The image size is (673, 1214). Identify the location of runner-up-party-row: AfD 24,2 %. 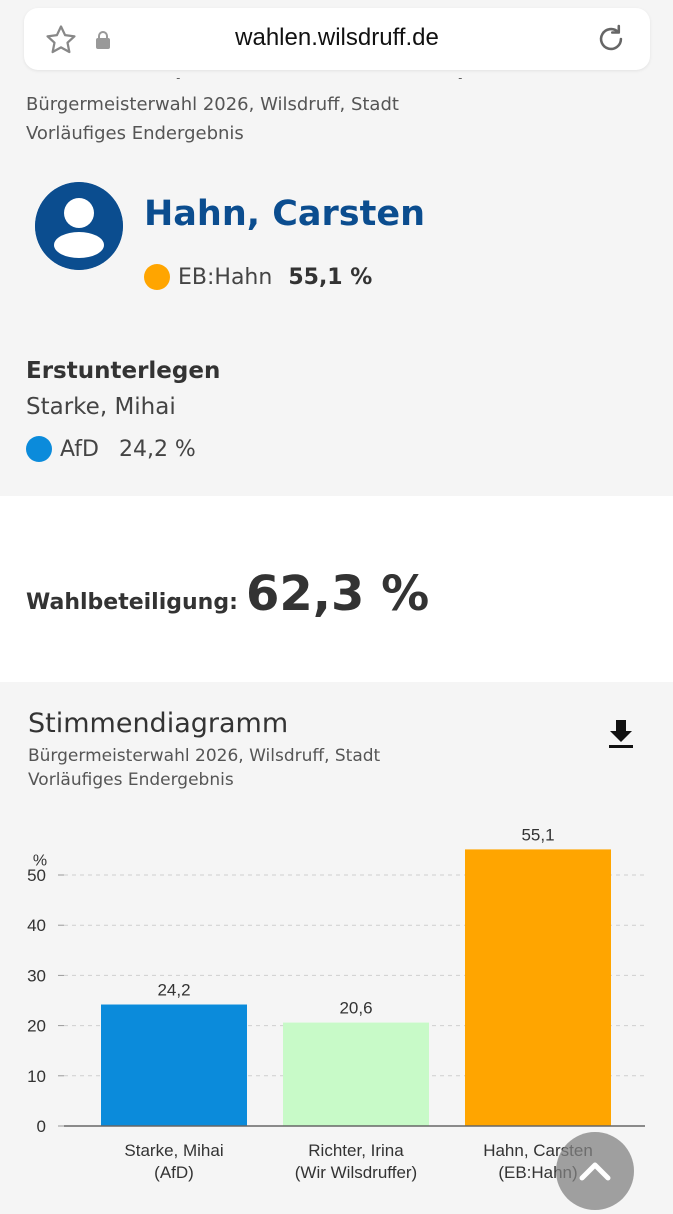
(111, 449).